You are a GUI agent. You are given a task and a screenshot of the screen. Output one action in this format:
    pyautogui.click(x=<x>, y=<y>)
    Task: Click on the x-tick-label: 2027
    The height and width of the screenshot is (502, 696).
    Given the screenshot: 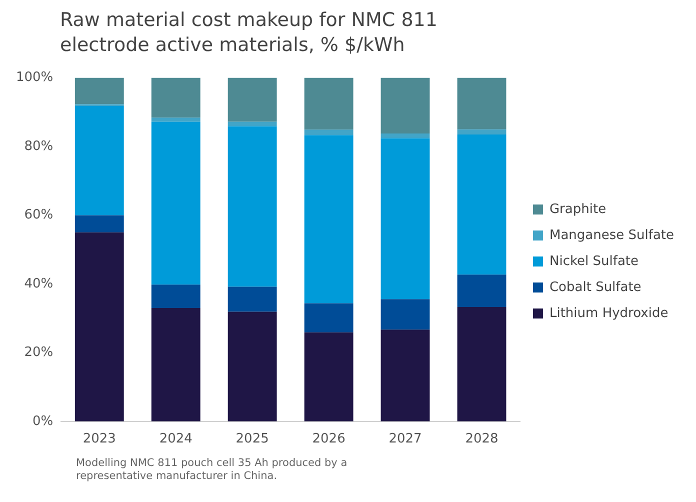 What is the action you would take?
    pyautogui.click(x=405, y=439)
    